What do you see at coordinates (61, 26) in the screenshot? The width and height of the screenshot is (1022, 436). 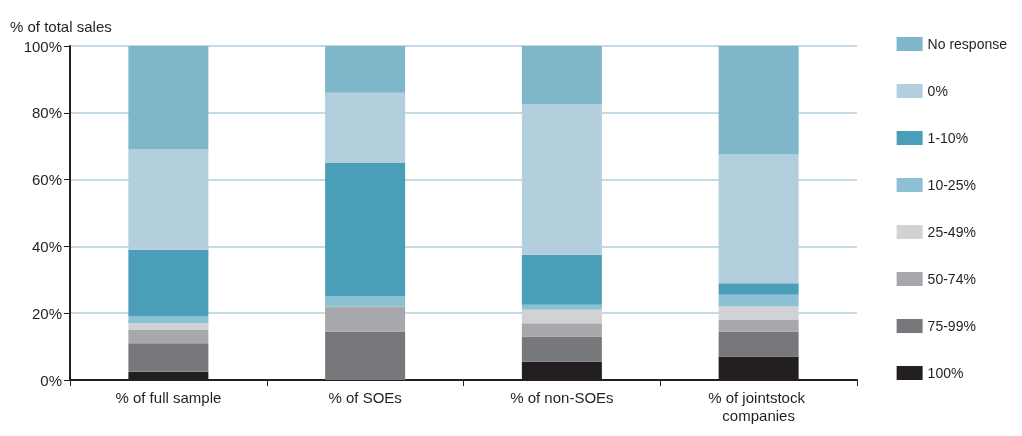 I see `y-axis-title: % of total sales` at bounding box center [61, 26].